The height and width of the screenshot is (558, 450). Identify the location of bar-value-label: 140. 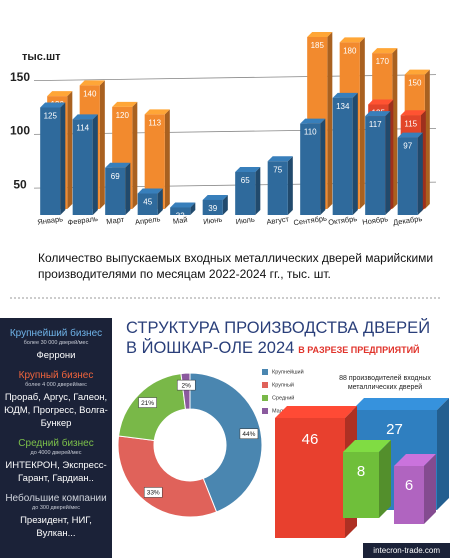
(90, 93).